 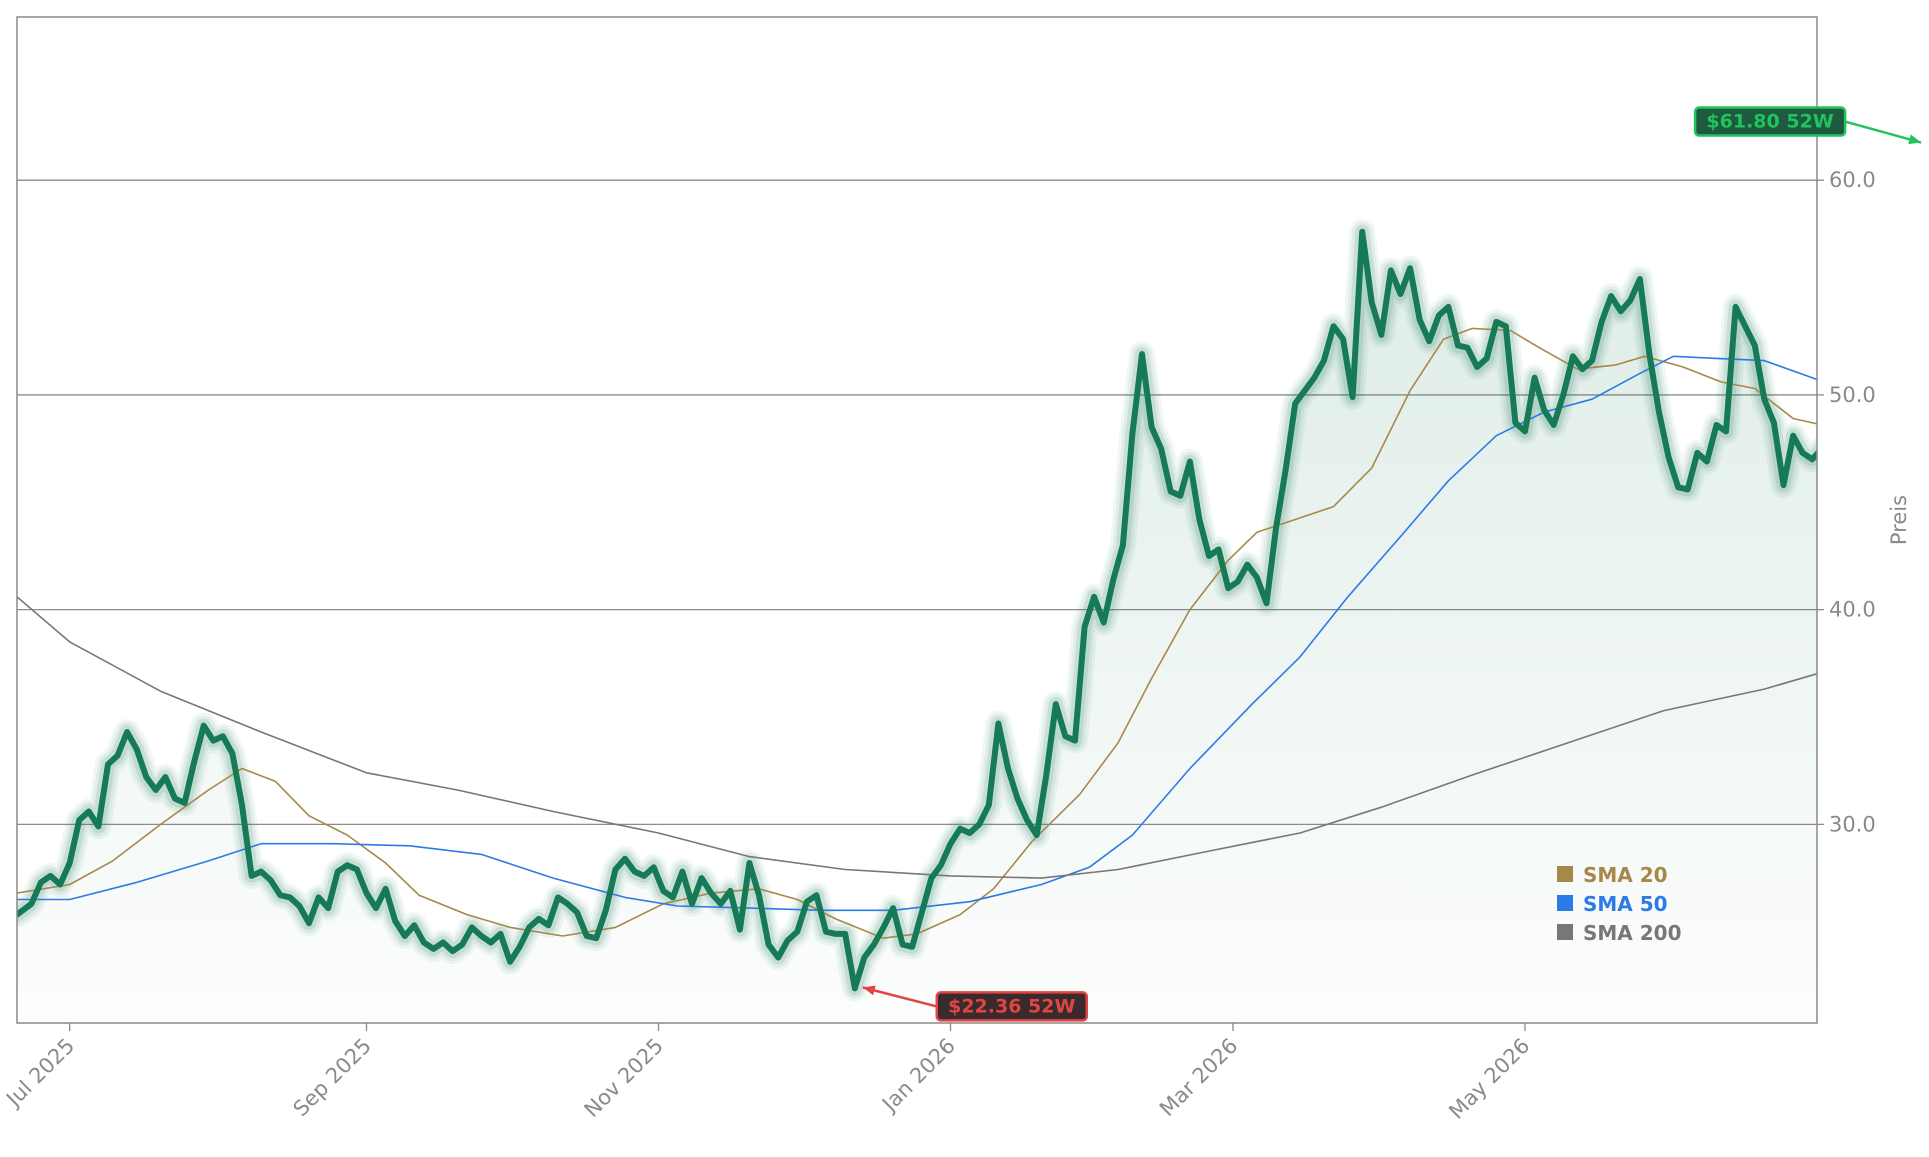 What do you see at coordinates (900, 997) in the screenshot?
I see `52w-low-arrow` at bounding box center [900, 997].